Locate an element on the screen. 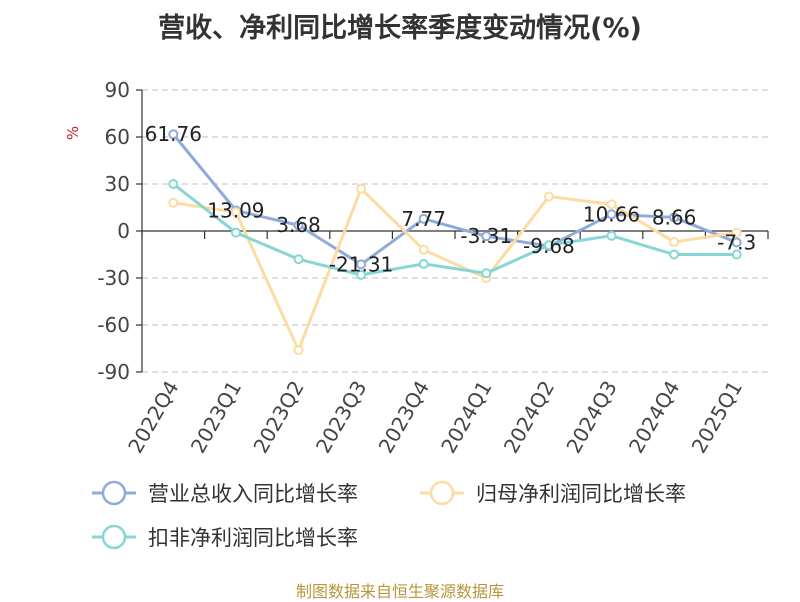 This screenshot has width=800, height=602. data-label: 10.66 is located at coordinates (611, 214).